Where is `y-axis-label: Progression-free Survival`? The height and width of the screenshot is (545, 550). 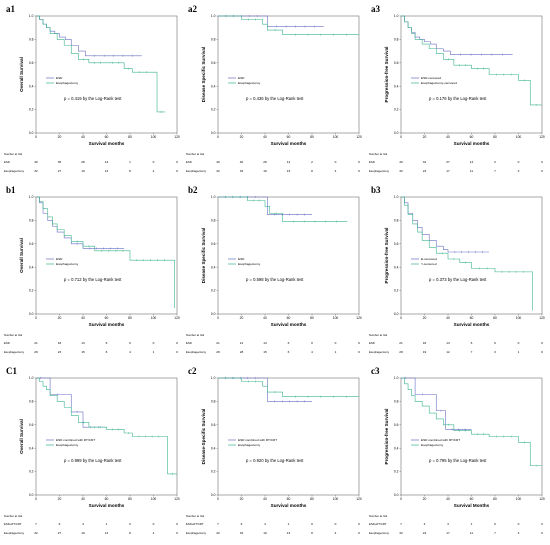 y-axis-label: Progression-free Survival is located at coordinates (386, 75).